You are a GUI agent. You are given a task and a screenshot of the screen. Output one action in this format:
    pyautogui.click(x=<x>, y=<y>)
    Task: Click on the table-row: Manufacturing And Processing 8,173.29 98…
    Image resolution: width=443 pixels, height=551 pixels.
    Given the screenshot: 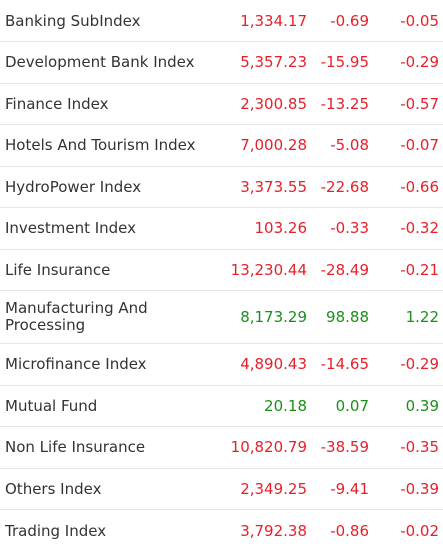 What is the action you would take?
    pyautogui.click(x=221, y=317)
    